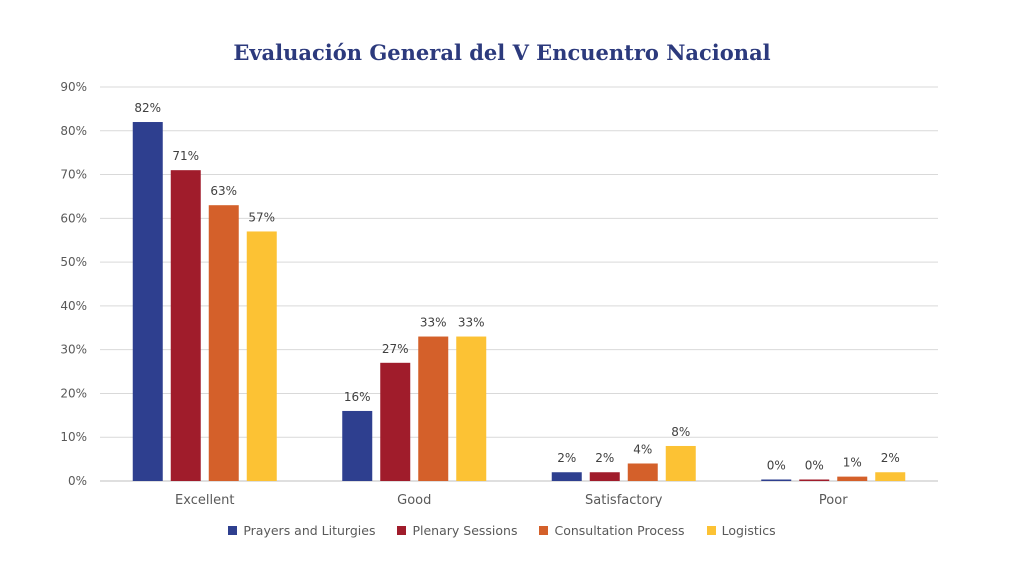  Describe the element at coordinates (73, 87) in the screenshot. I see `y-tick-label: 90%` at that location.